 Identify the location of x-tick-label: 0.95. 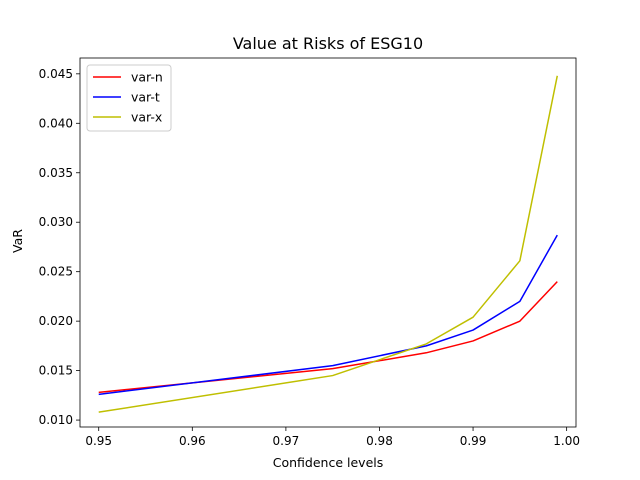
(98, 441).